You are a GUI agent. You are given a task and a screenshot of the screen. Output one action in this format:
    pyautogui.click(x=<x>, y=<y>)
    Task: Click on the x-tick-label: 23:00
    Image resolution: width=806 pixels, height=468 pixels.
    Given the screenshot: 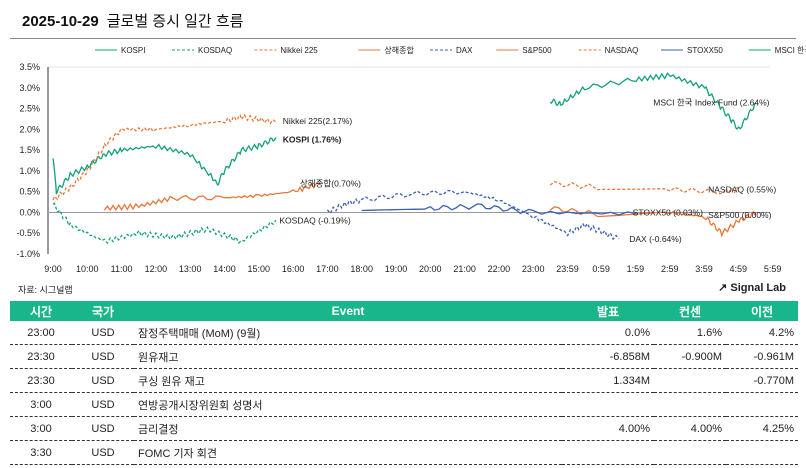 What is the action you would take?
    pyautogui.click(x=533, y=269)
    